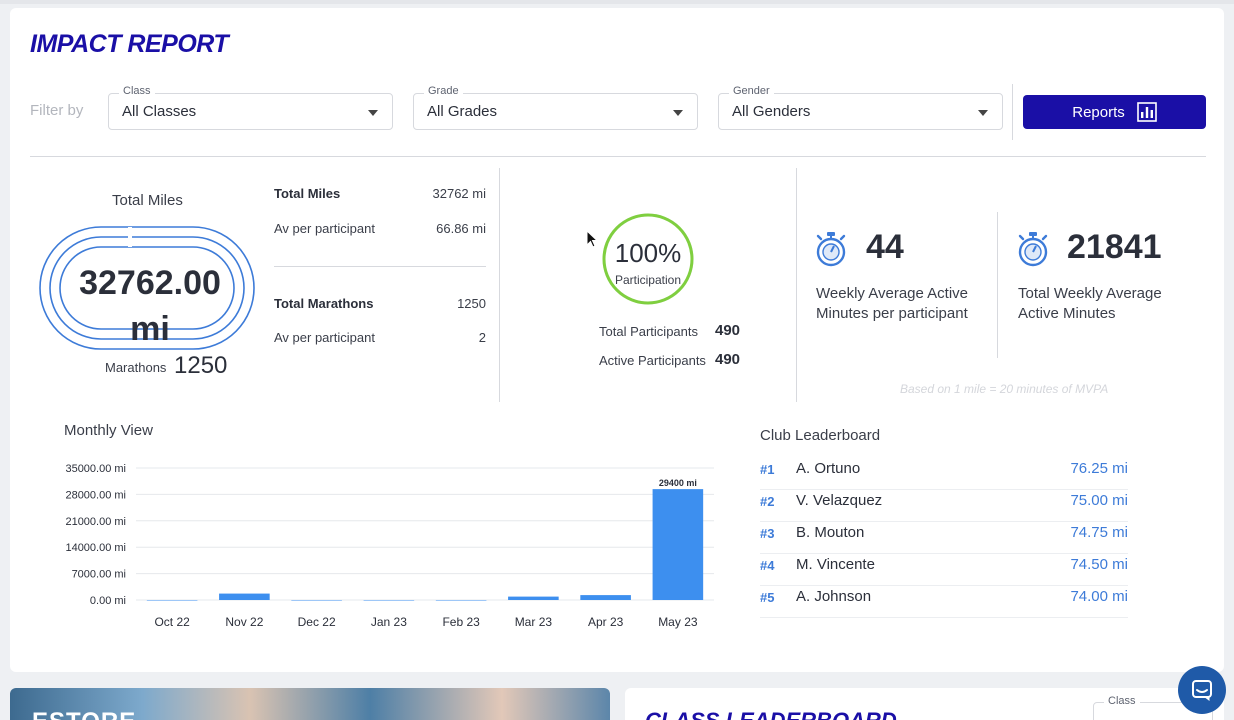 The image size is (1234, 720). I want to click on mvpa-footnote: Based on 1 mile = 20 minutes of MVPA, so click(1004, 389).